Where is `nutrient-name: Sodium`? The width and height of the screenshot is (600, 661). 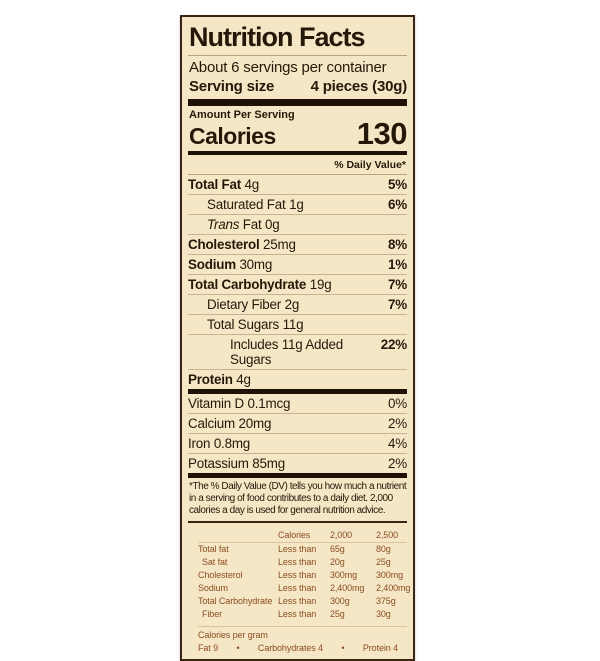 nutrient-name: Sodium is located at coordinates (212, 264).